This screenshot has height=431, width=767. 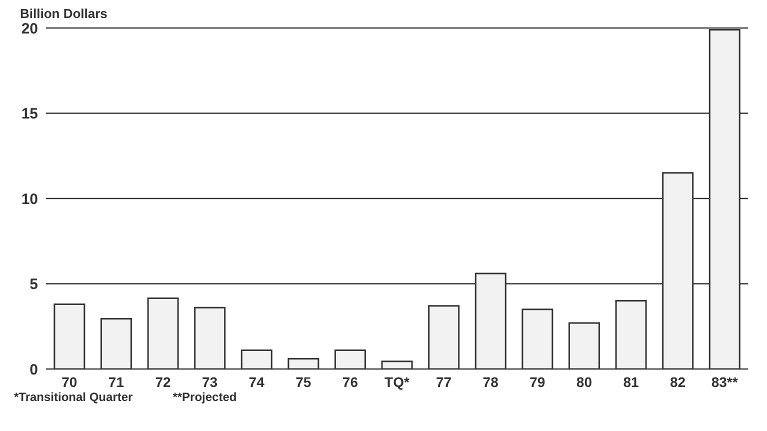 I want to click on y-tick-label: 15, so click(x=29, y=114).